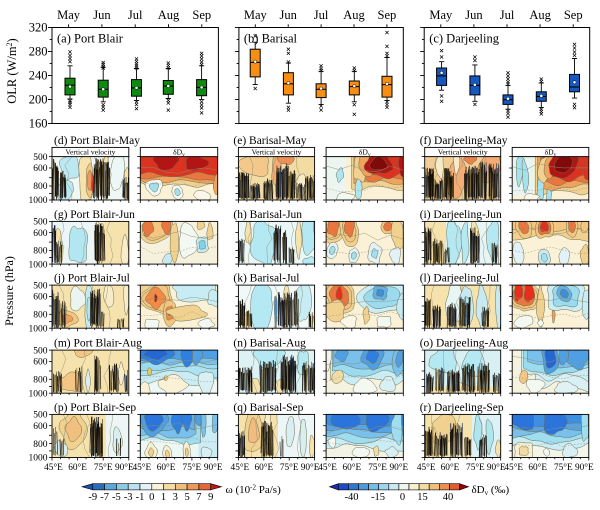 The width and height of the screenshot is (600, 510). Describe the element at coordinates (460, 279) in the screenshot. I see `svg-text: (l) Darjeeling-Jul` at that location.